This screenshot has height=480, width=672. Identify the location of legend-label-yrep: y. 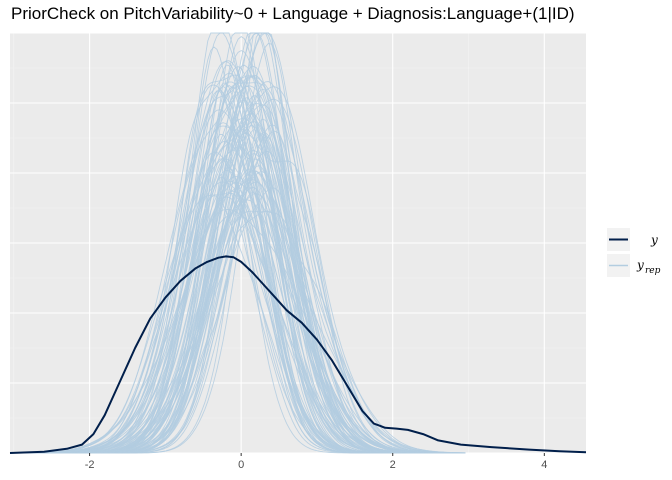
(640, 265).